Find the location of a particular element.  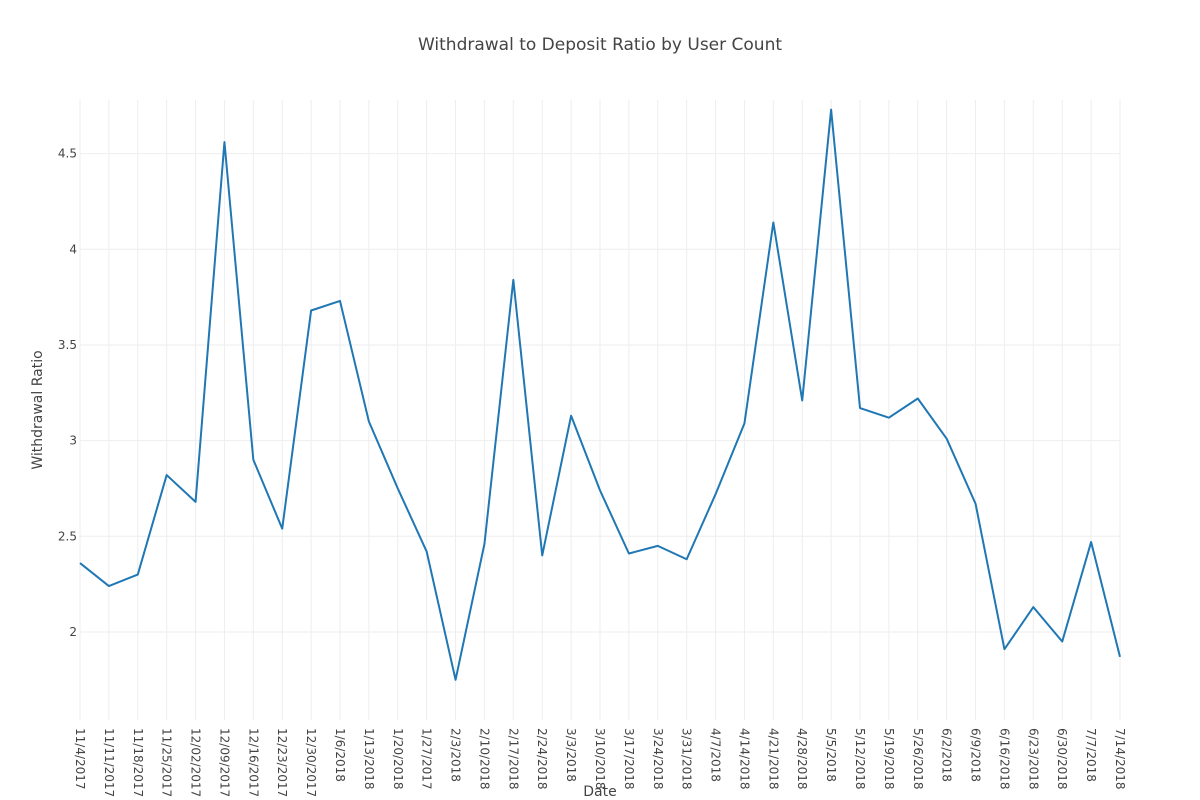

x-tick-label: 12/02/2017 is located at coordinates (196, 762).